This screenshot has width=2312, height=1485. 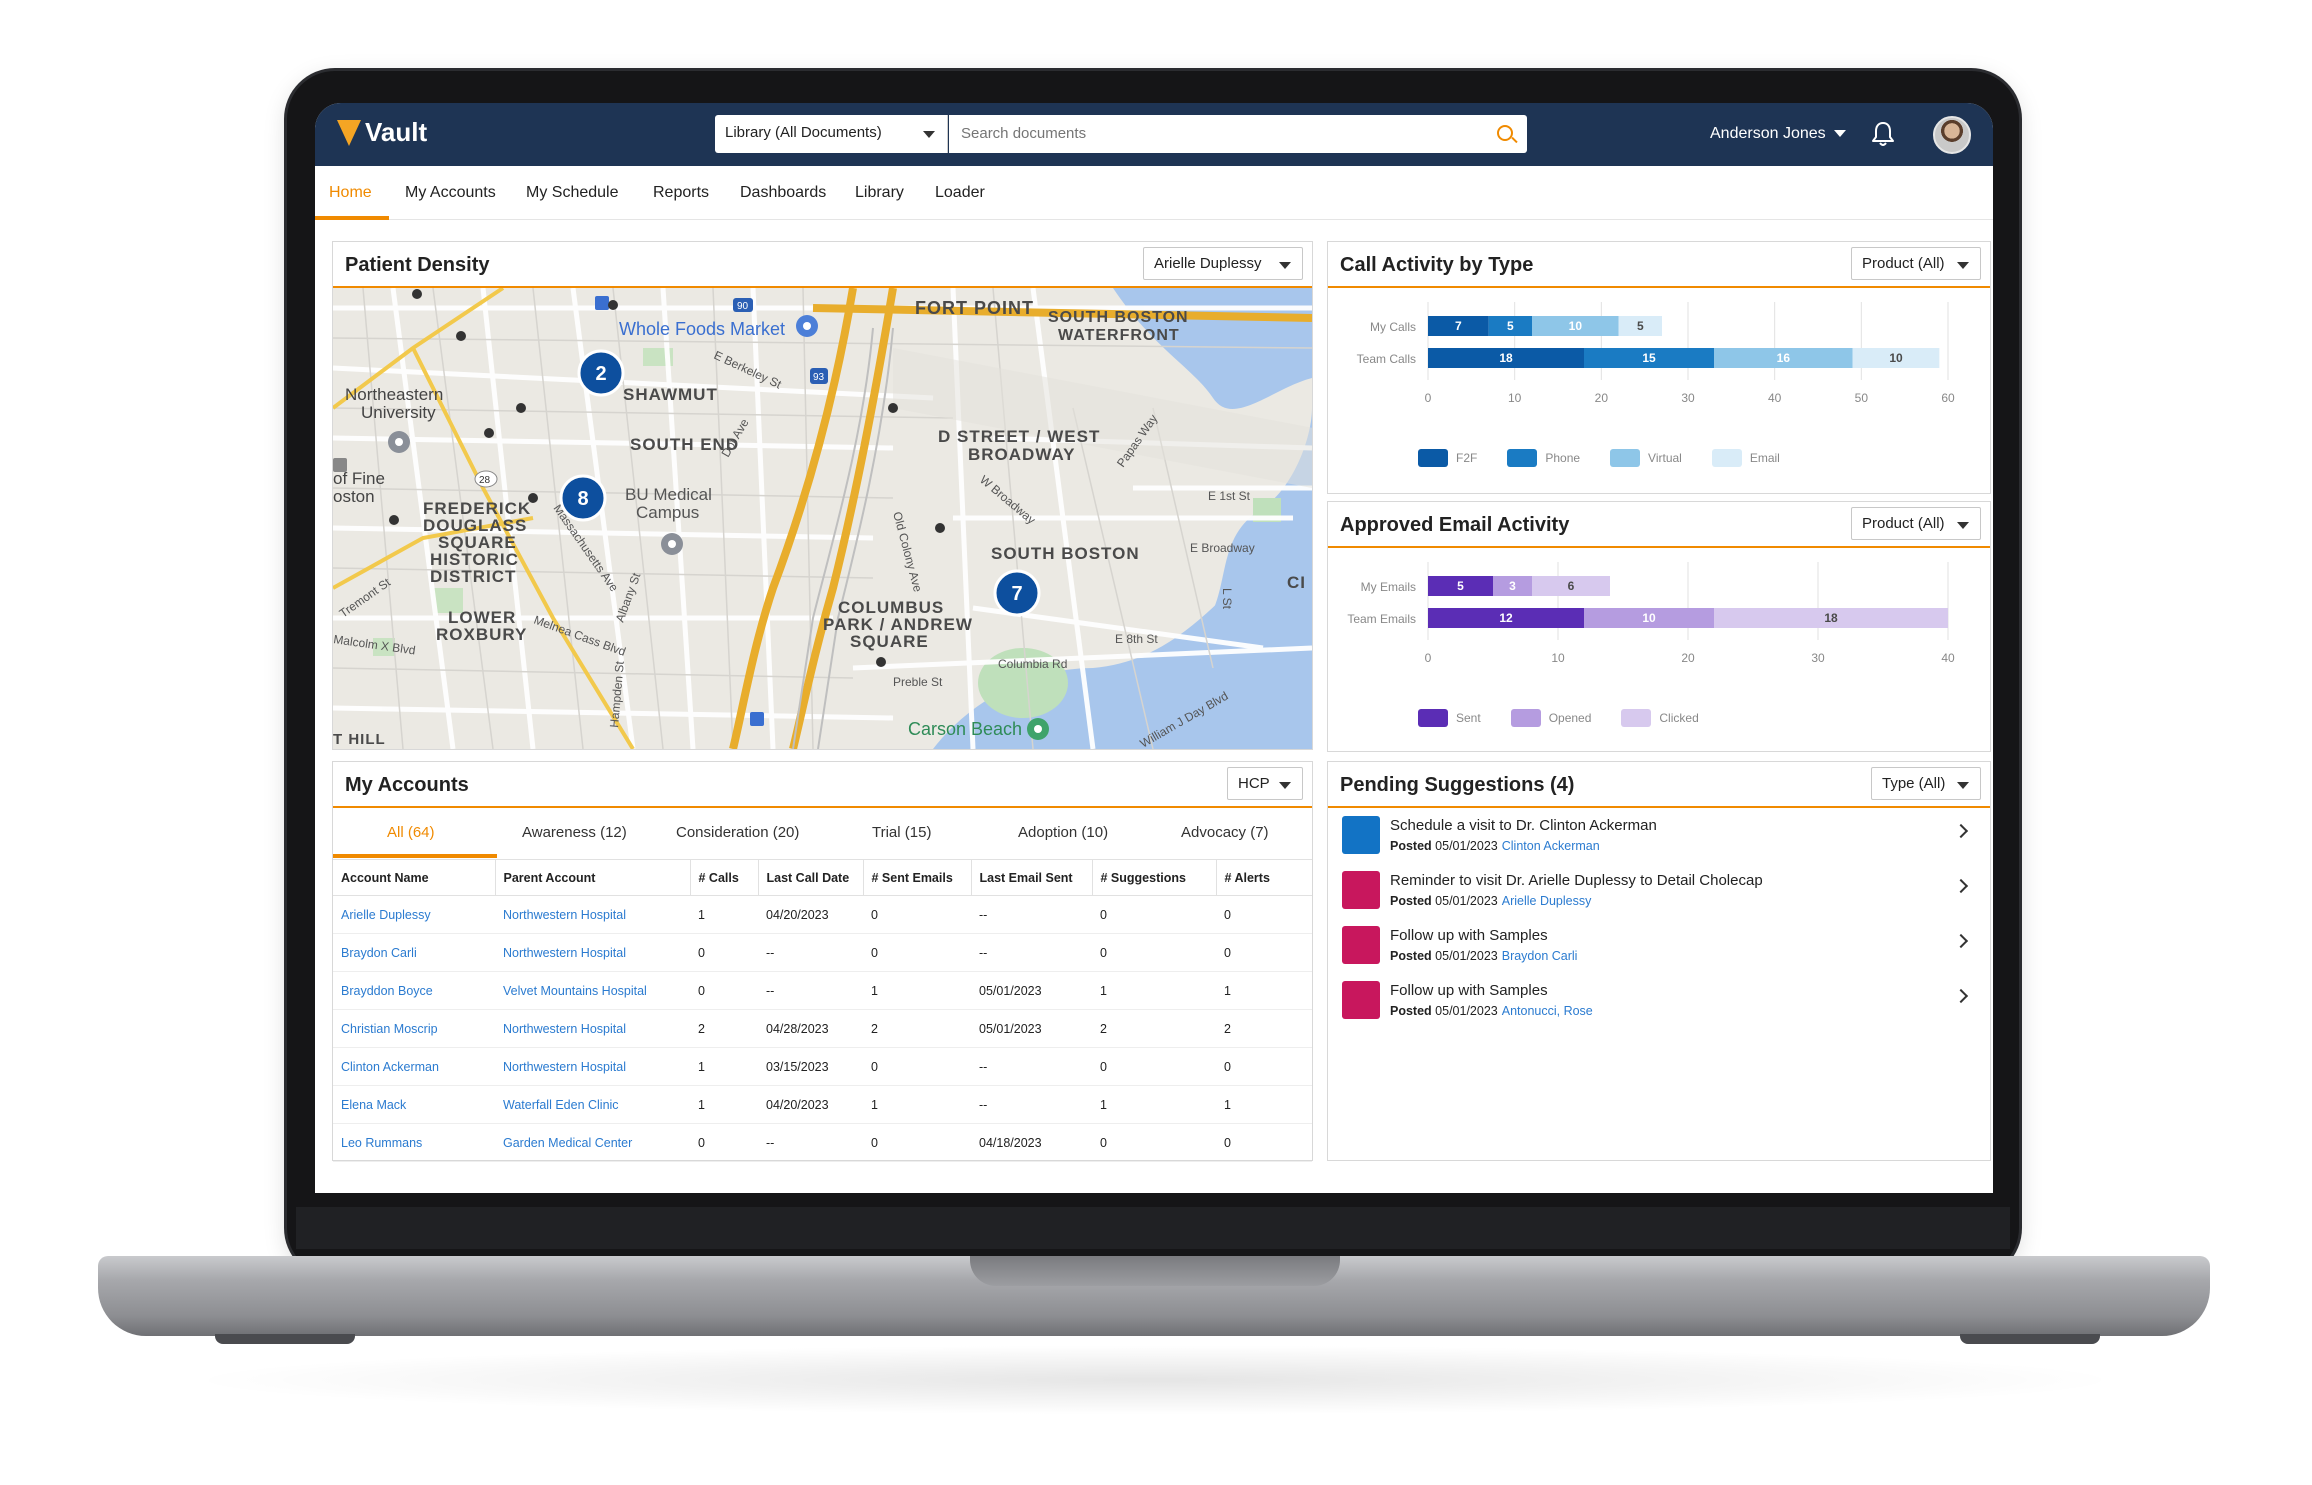 I want to click on account-name-link: Christian Moscrip, so click(x=414, y=1028).